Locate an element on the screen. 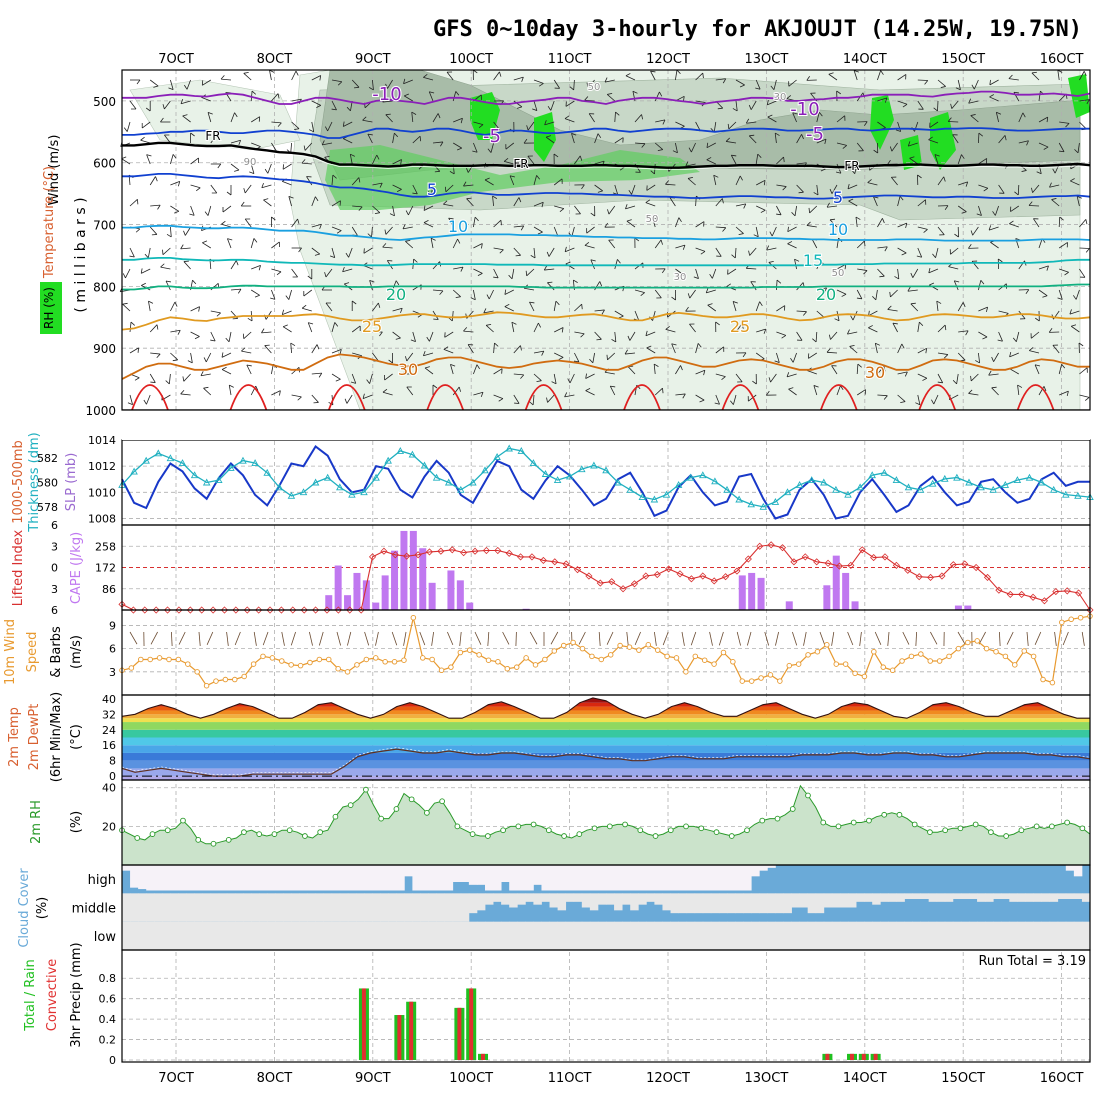 This screenshot has height=1104, width=1100. temp-ylabel-3: (6hr Min/Max) is located at coordinates (56, 737).